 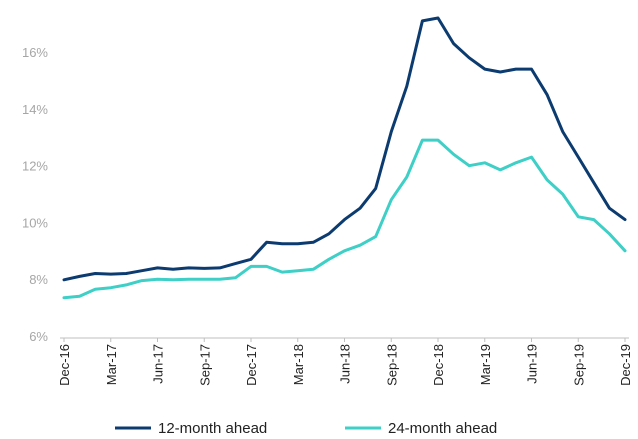 What do you see at coordinates (578, 365) in the screenshot?
I see `x-tick-label: Sep-19` at bounding box center [578, 365].